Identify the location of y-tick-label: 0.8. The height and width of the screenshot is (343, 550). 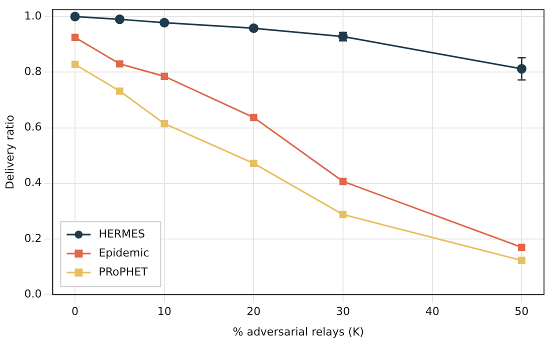
(33, 71).